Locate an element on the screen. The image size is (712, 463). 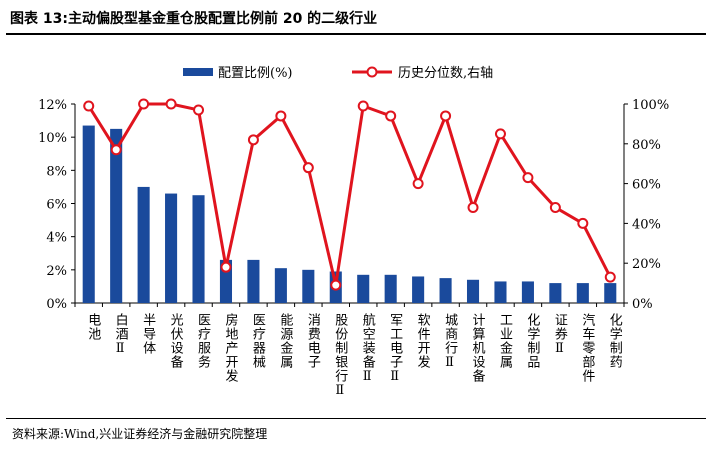
legend-line-marker is located at coordinates (372, 72).